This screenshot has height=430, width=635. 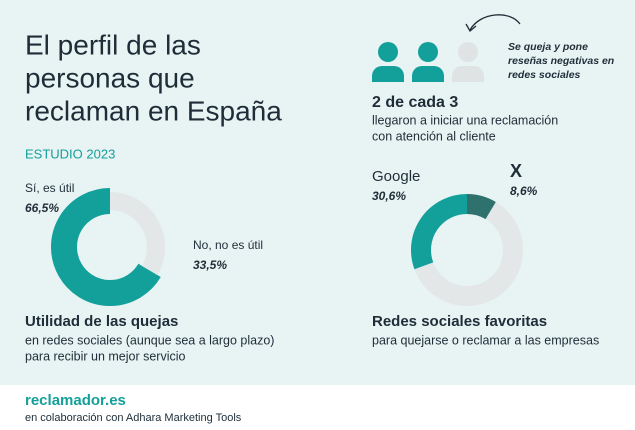 What do you see at coordinates (561, 61) in the screenshot?
I see `note-line: reseñas negativas en` at bounding box center [561, 61].